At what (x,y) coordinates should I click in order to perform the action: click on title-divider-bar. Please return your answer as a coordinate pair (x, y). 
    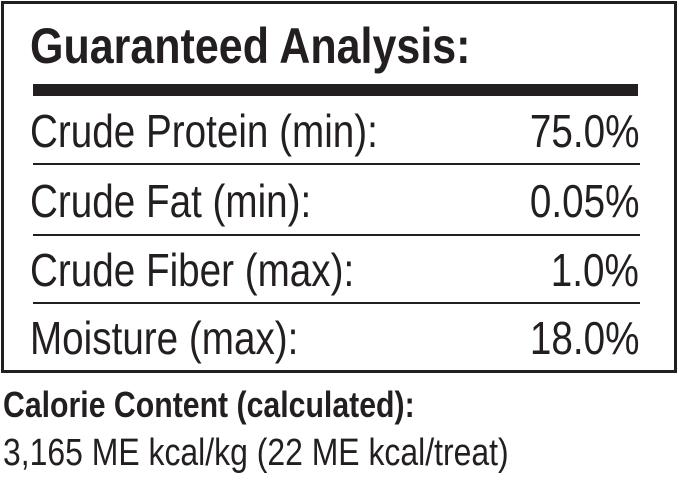
    Looking at the image, I should click on (335, 90).